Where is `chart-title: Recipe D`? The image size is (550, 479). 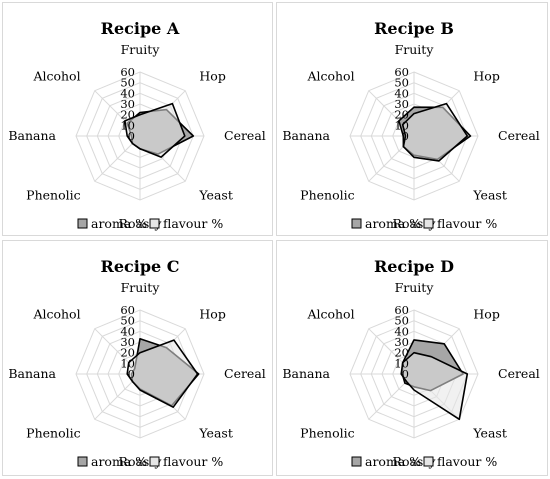
chart-title: Recipe D is located at coordinates (414, 266).